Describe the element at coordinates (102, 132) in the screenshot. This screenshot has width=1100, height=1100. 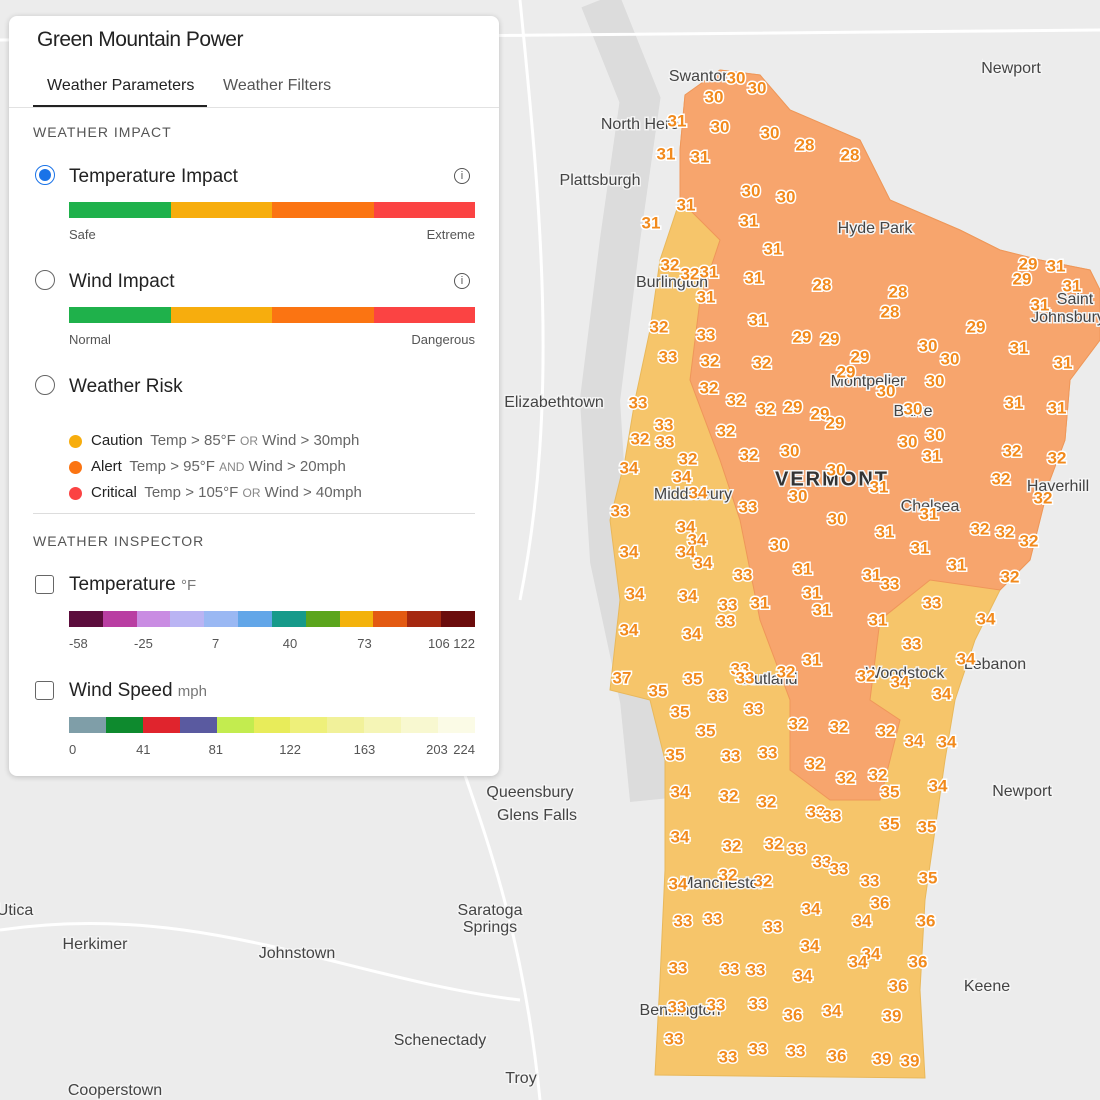
I see `section-heading: WEATHER IMPACT` at that location.